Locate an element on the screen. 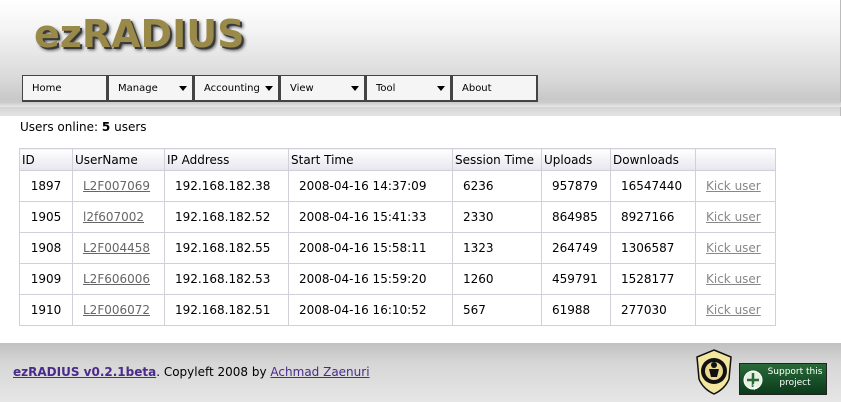  cell-id: 1908 is located at coordinates (46, 248).